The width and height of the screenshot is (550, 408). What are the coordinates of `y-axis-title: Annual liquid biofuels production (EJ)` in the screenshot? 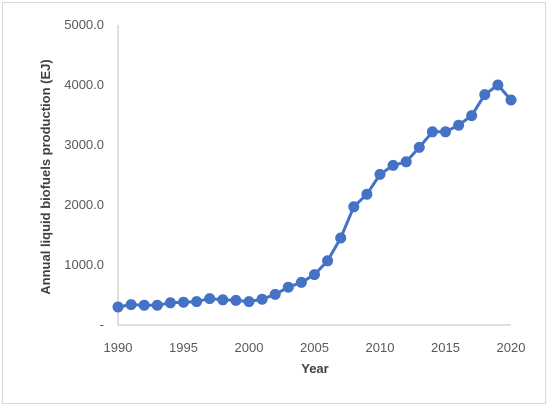 It's located at (45, 176).